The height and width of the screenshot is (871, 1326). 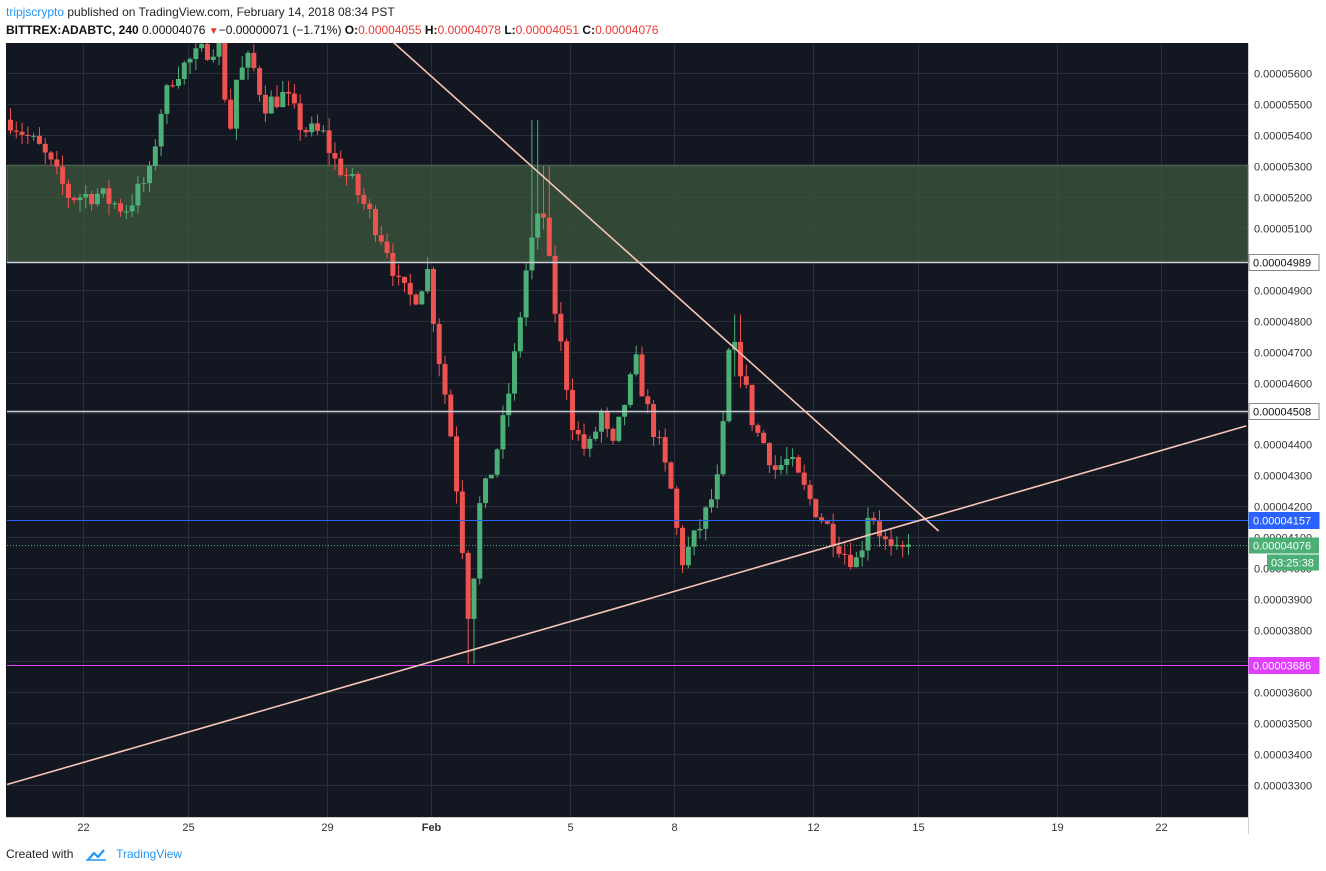 What do you see at coordinates (72, 30) in the screenshot?
I see `symbol-label: BITTREX:ADABTC, 240` at bounding box center [72, 30].